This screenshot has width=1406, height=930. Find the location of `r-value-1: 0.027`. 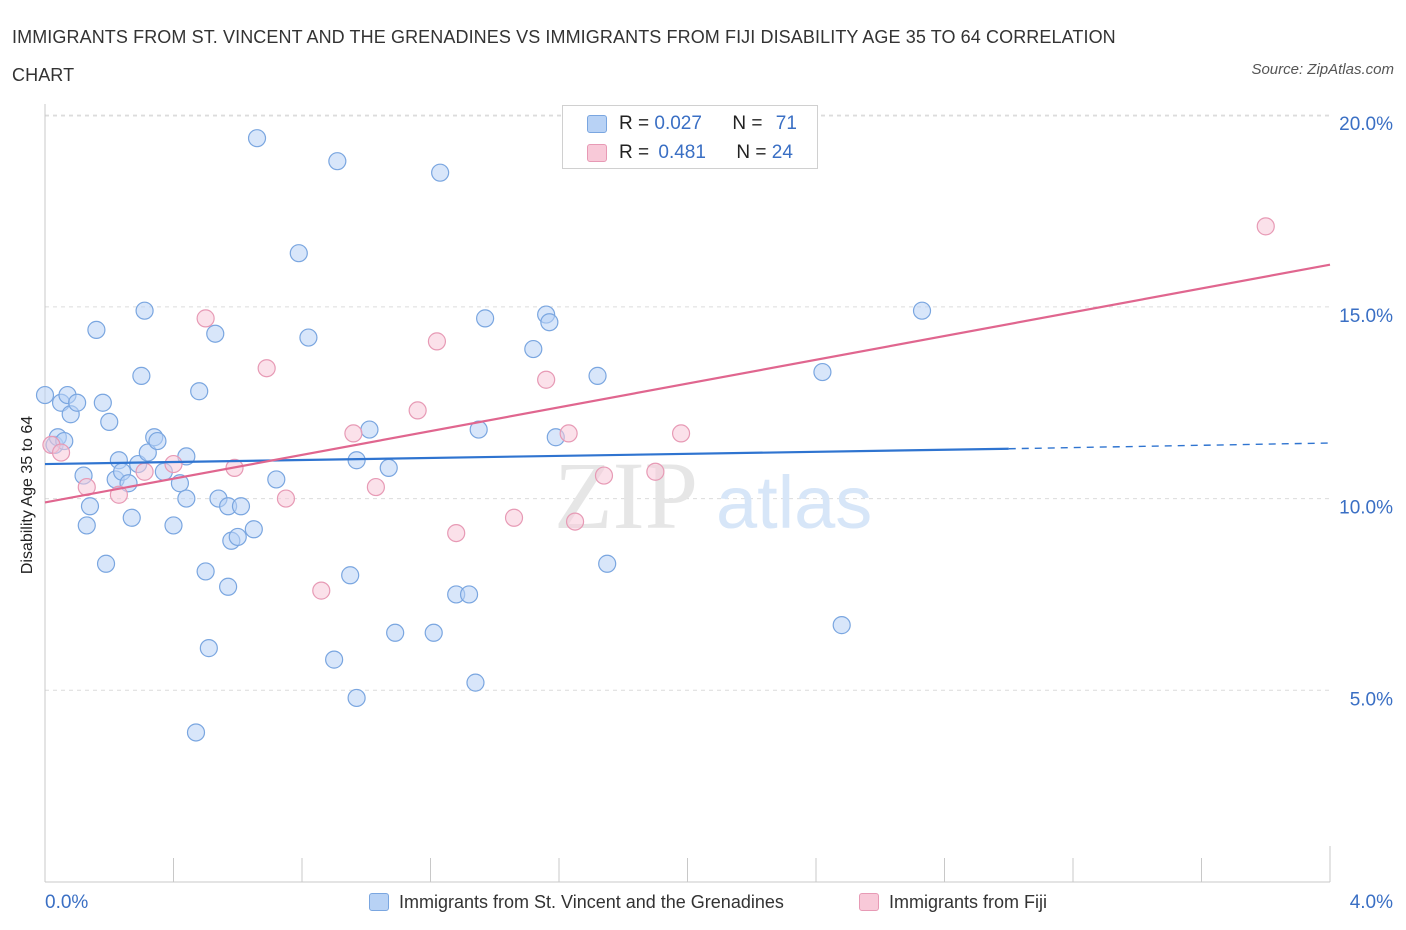

r-value-1: 0.027 is located at coordinates (678, 123).